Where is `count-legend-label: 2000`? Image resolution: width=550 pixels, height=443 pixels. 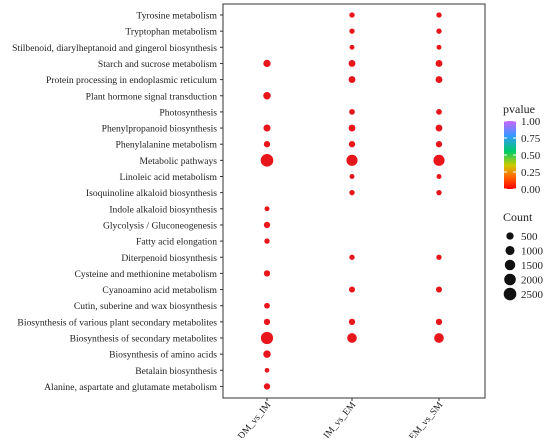
count-legend-label: 2000 is located at coordinates (532, 281).